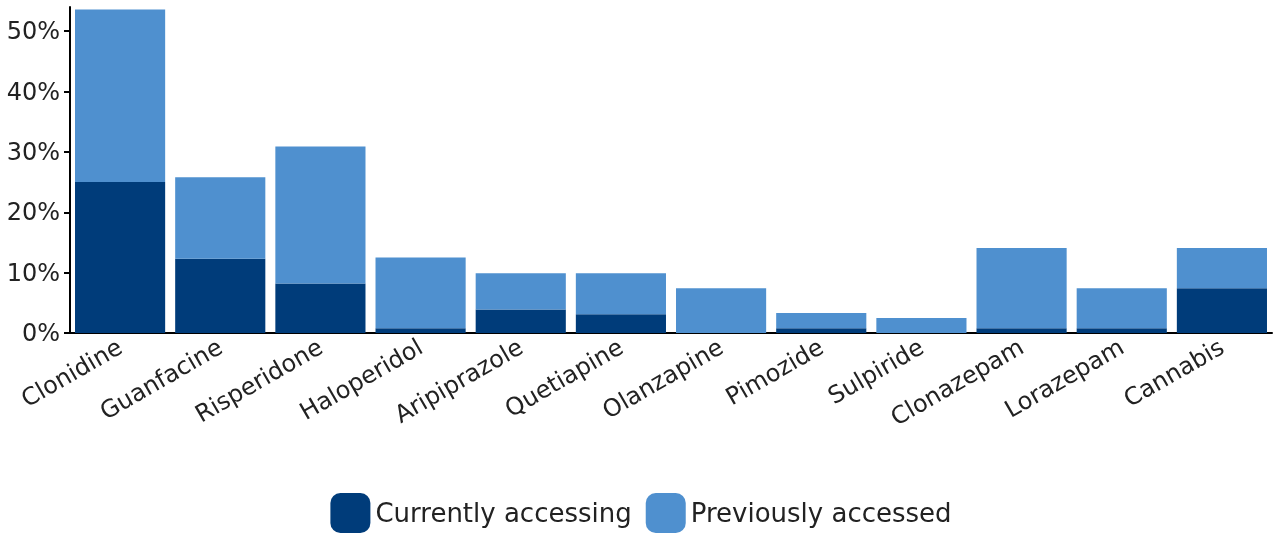 The height and width of the screenshot is (542, 1282). What do you see at coordinates (33, 212) in the screenshot?
I see `y-tick-label: 20%` at bounding box center [33, 212].